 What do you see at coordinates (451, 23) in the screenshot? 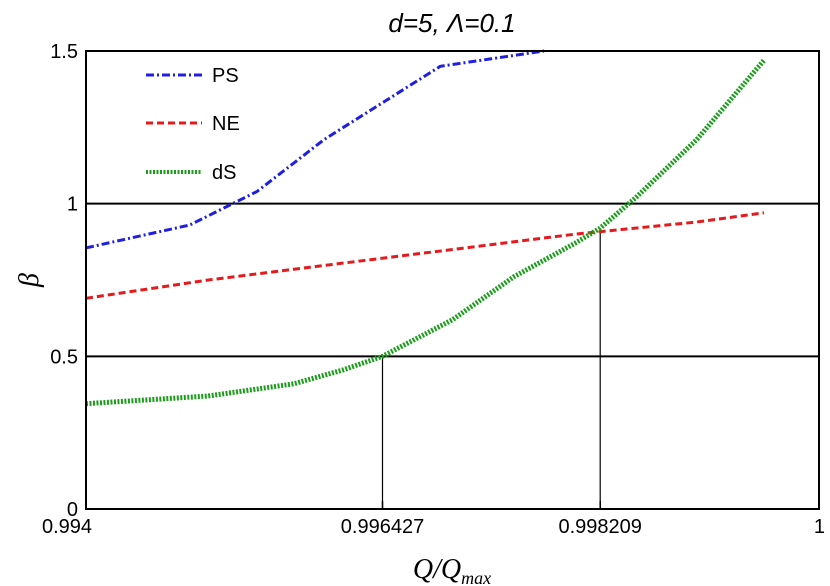
I see `chart-title: d=5, Λ=0.1` at bounding box center [451, 23].